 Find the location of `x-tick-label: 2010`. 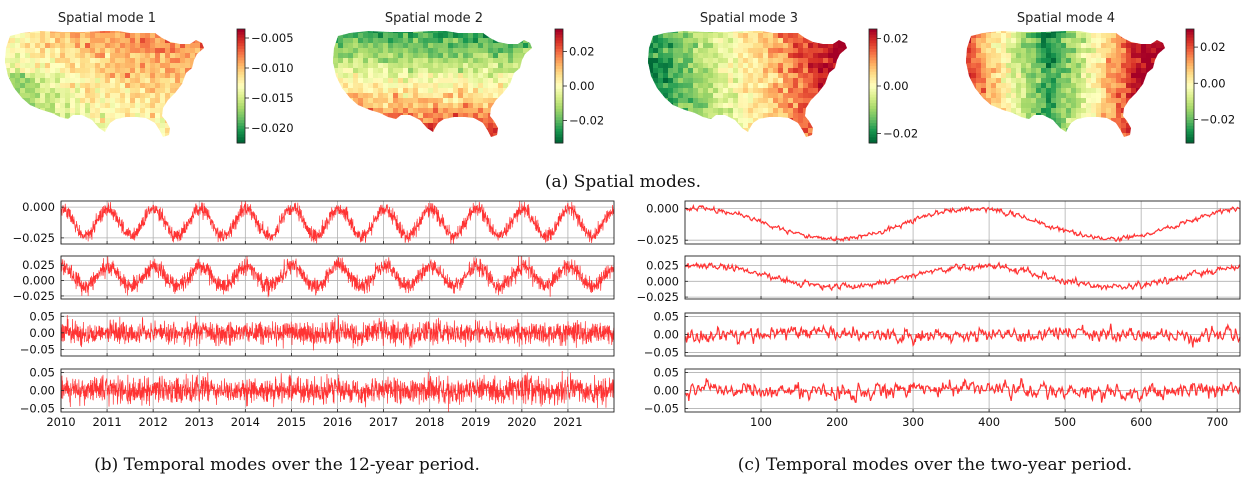

x-tick-label: 2010 is located at coordinates (60, 422).